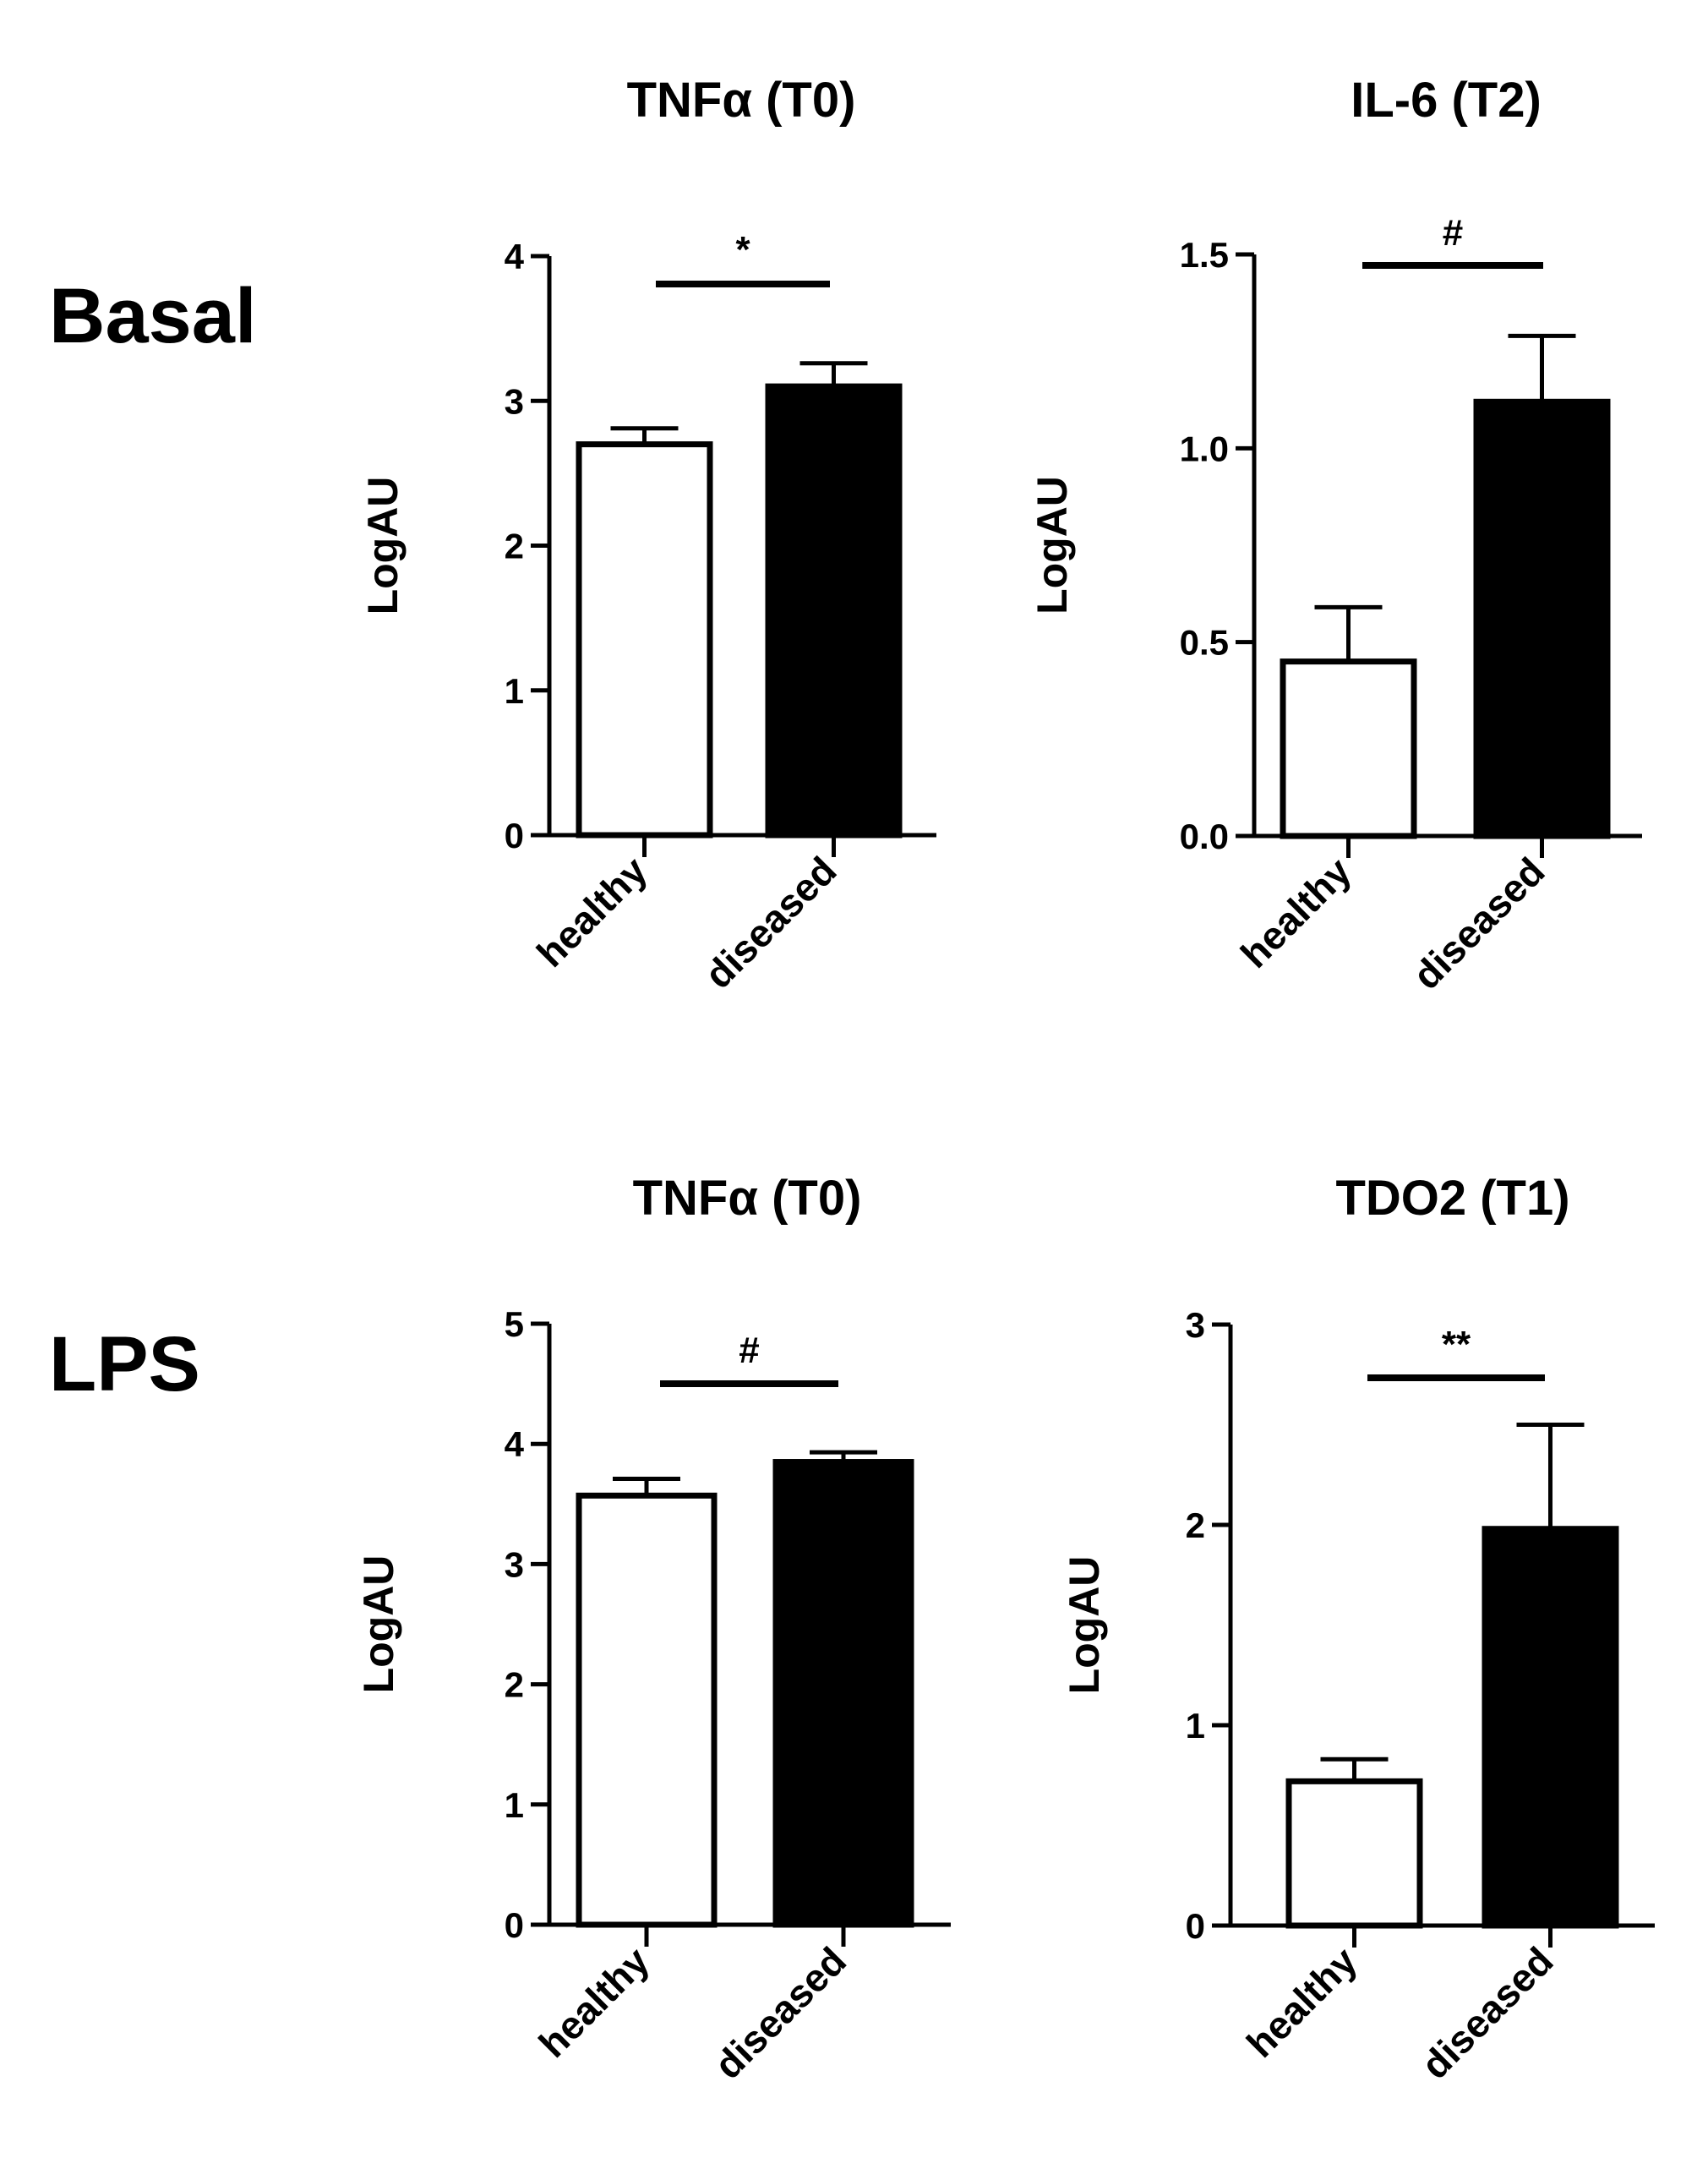  I want to click on y-tick-label: 1.5, so click(1204, 255).